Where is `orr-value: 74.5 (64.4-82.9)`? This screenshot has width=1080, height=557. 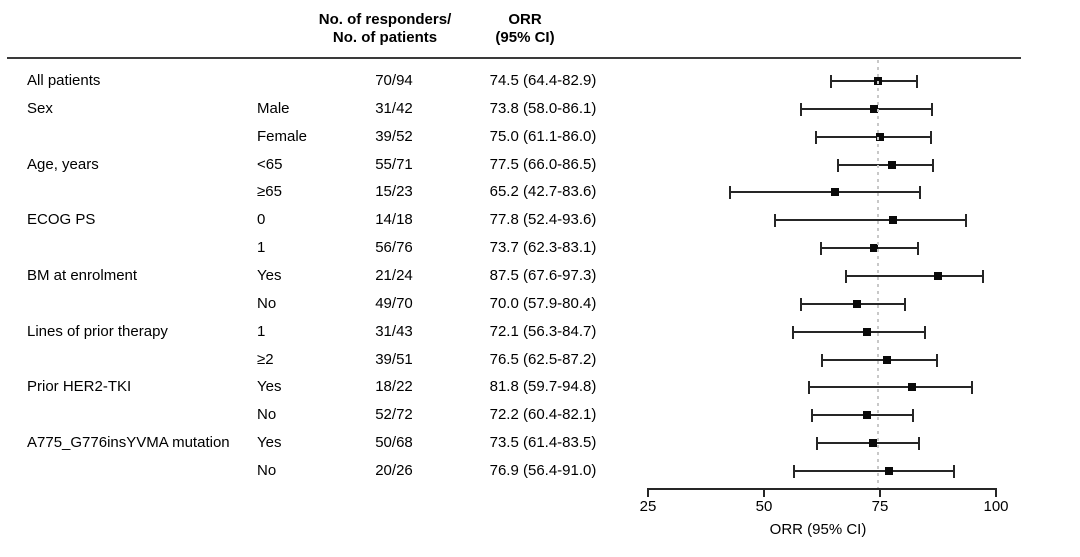
orr-value: 74.5 (64.4-82.9) is located at coordinates (543, 80).